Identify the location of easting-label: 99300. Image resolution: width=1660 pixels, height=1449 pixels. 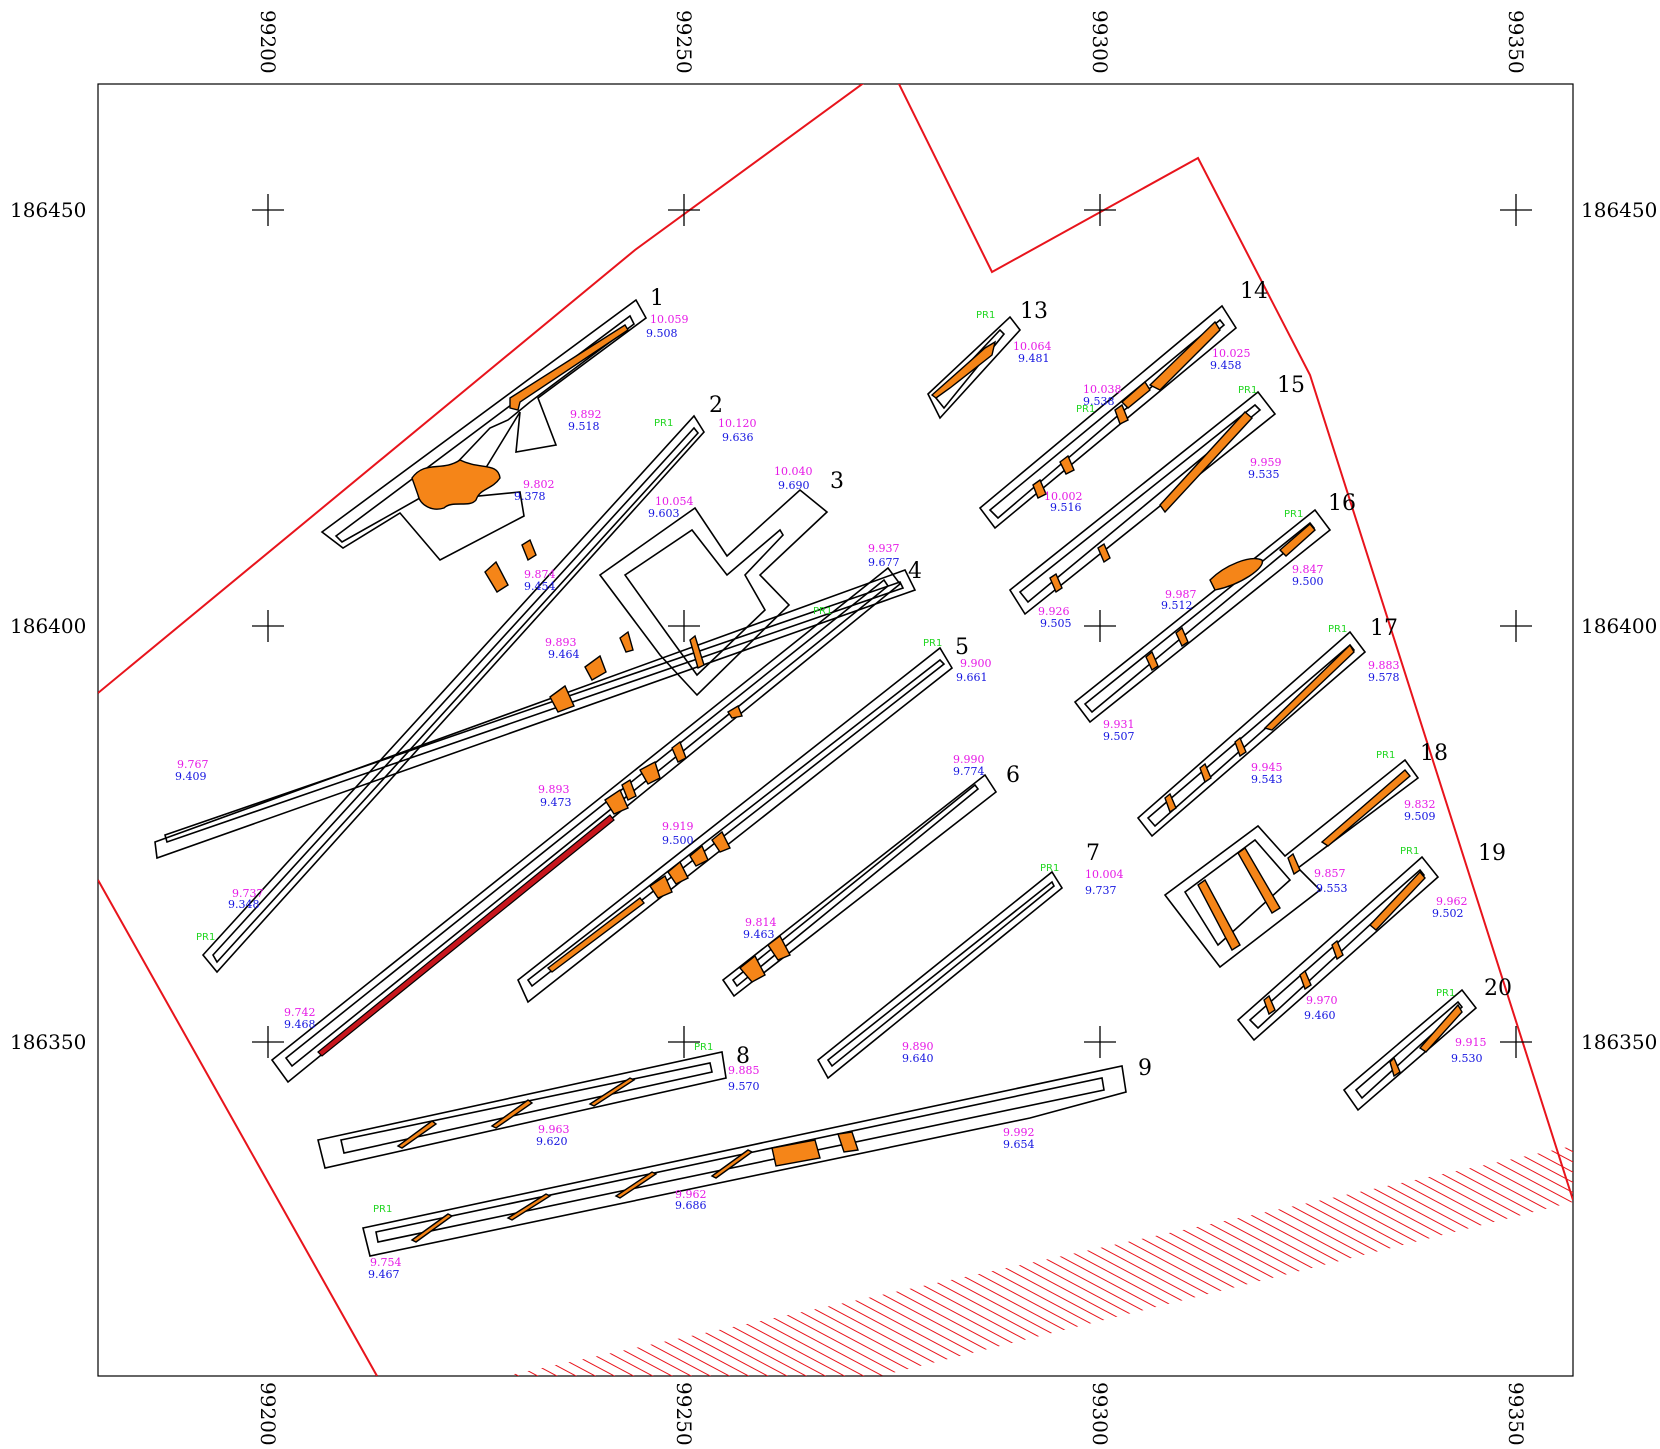
(1100, 1414).